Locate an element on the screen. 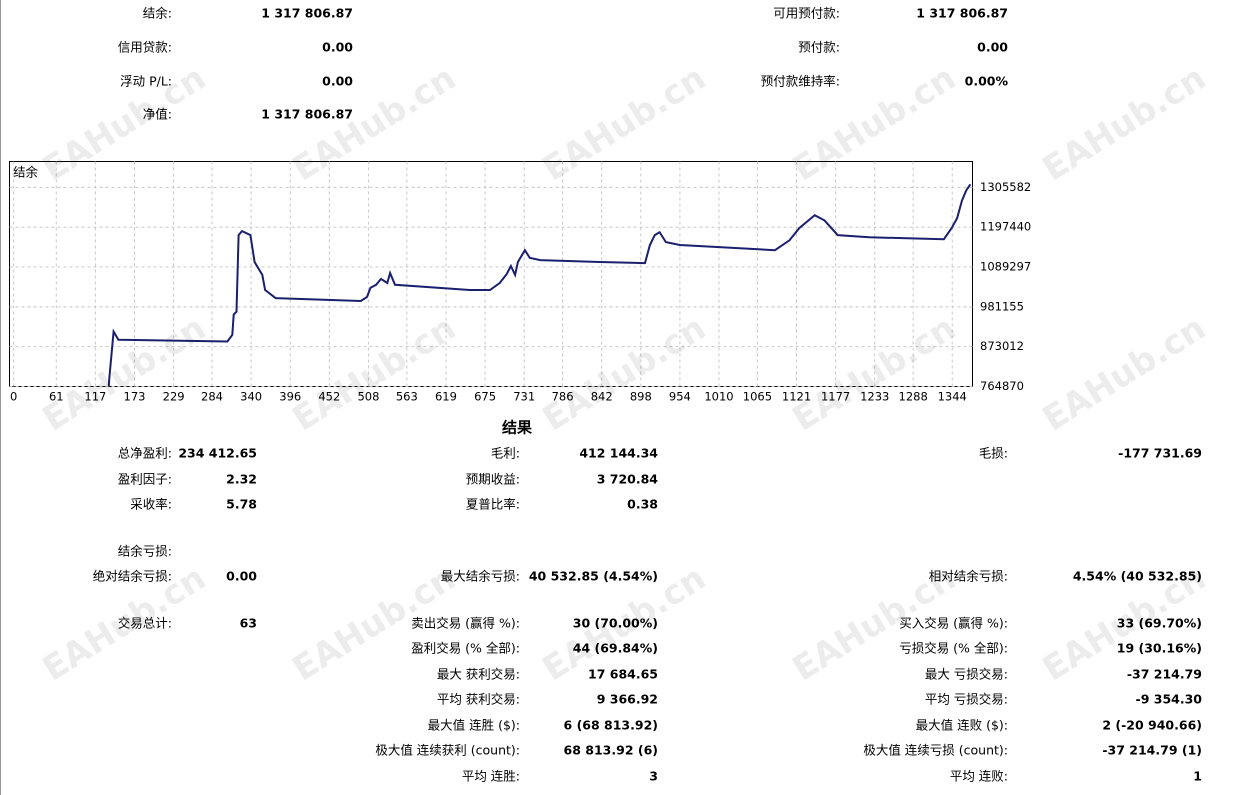 The width and height of the screenshot is (1238, 795). summary-label: 净值: is located at coordinates (157, 114).